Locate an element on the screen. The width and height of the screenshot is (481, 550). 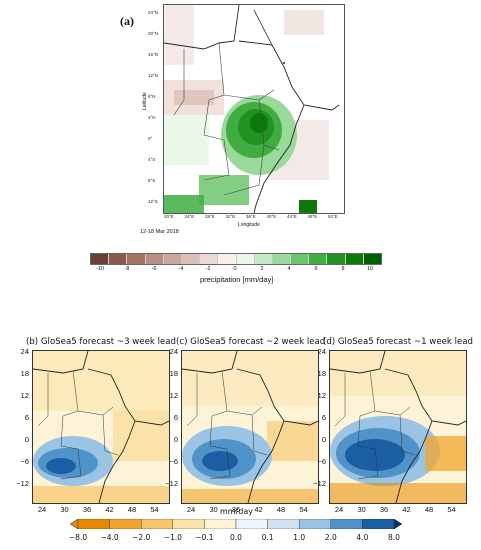
panel-a-lat-tick: 24°N is located at coordinates (153, 12).